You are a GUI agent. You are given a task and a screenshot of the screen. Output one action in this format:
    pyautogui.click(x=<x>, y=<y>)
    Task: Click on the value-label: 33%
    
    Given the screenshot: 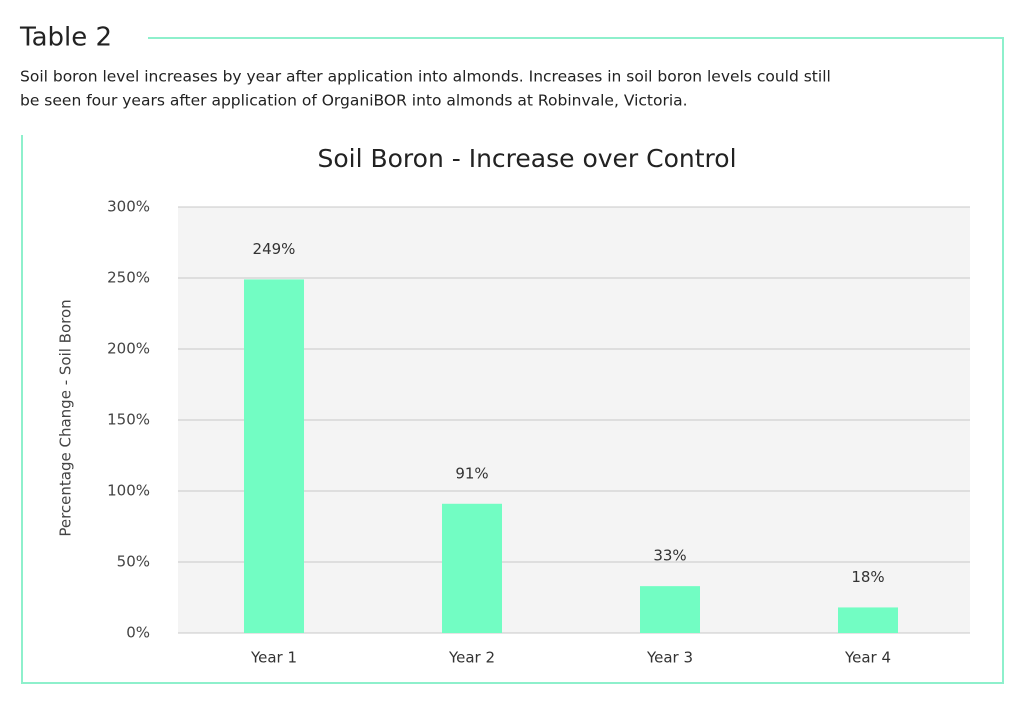 What is the action you would take?
    pyautogui.click(x=669, y=556)
    